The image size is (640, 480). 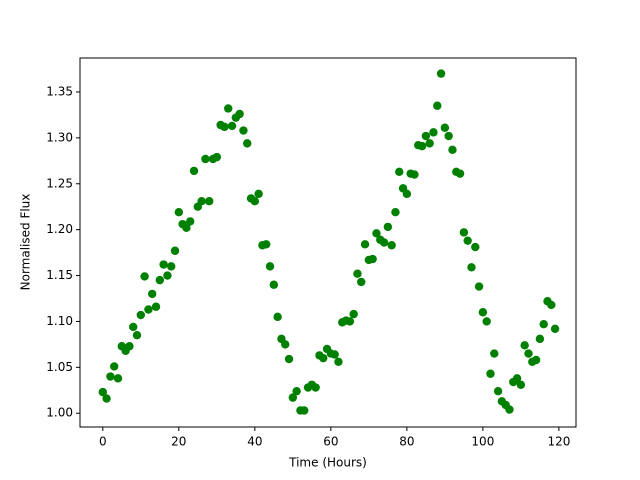 What do you see at coordinates (59, 91) in the screenshot?
I see `y-tick-label: 1.35` at bounding box center [59, 91].